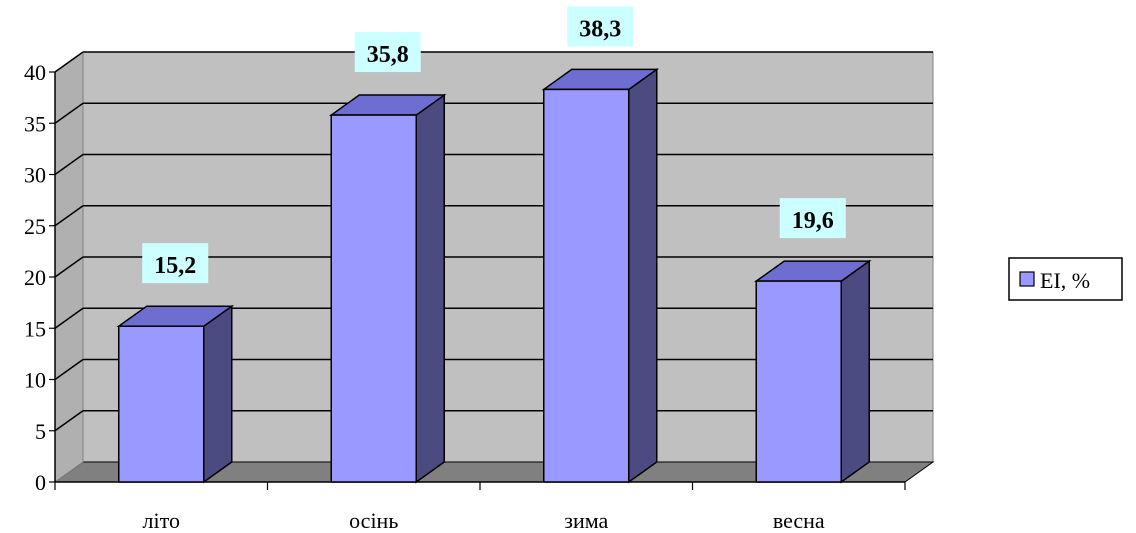 This screenshot has height=533, width=1136. Describe the element at coordinates (35, 123) in the screenshot. I see `y-tick-label: 35` at that location.